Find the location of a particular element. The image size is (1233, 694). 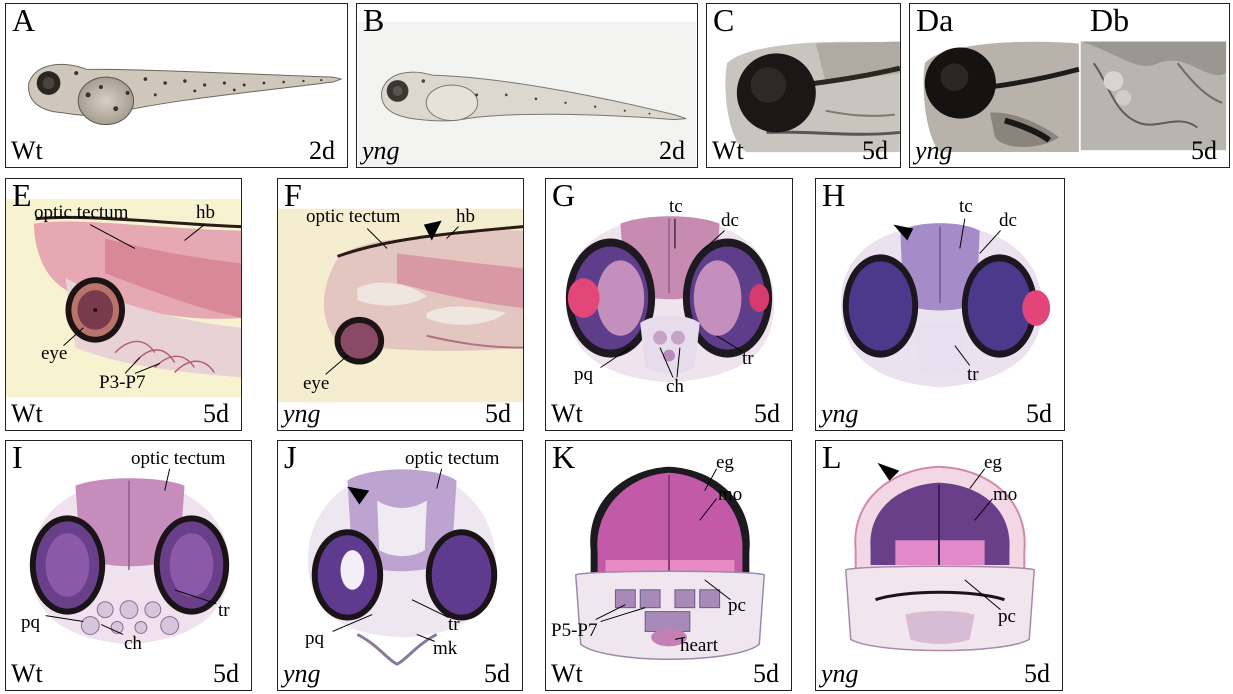

panel-h: tc dc tr H yng 5d is located at coordinates (940, 304).